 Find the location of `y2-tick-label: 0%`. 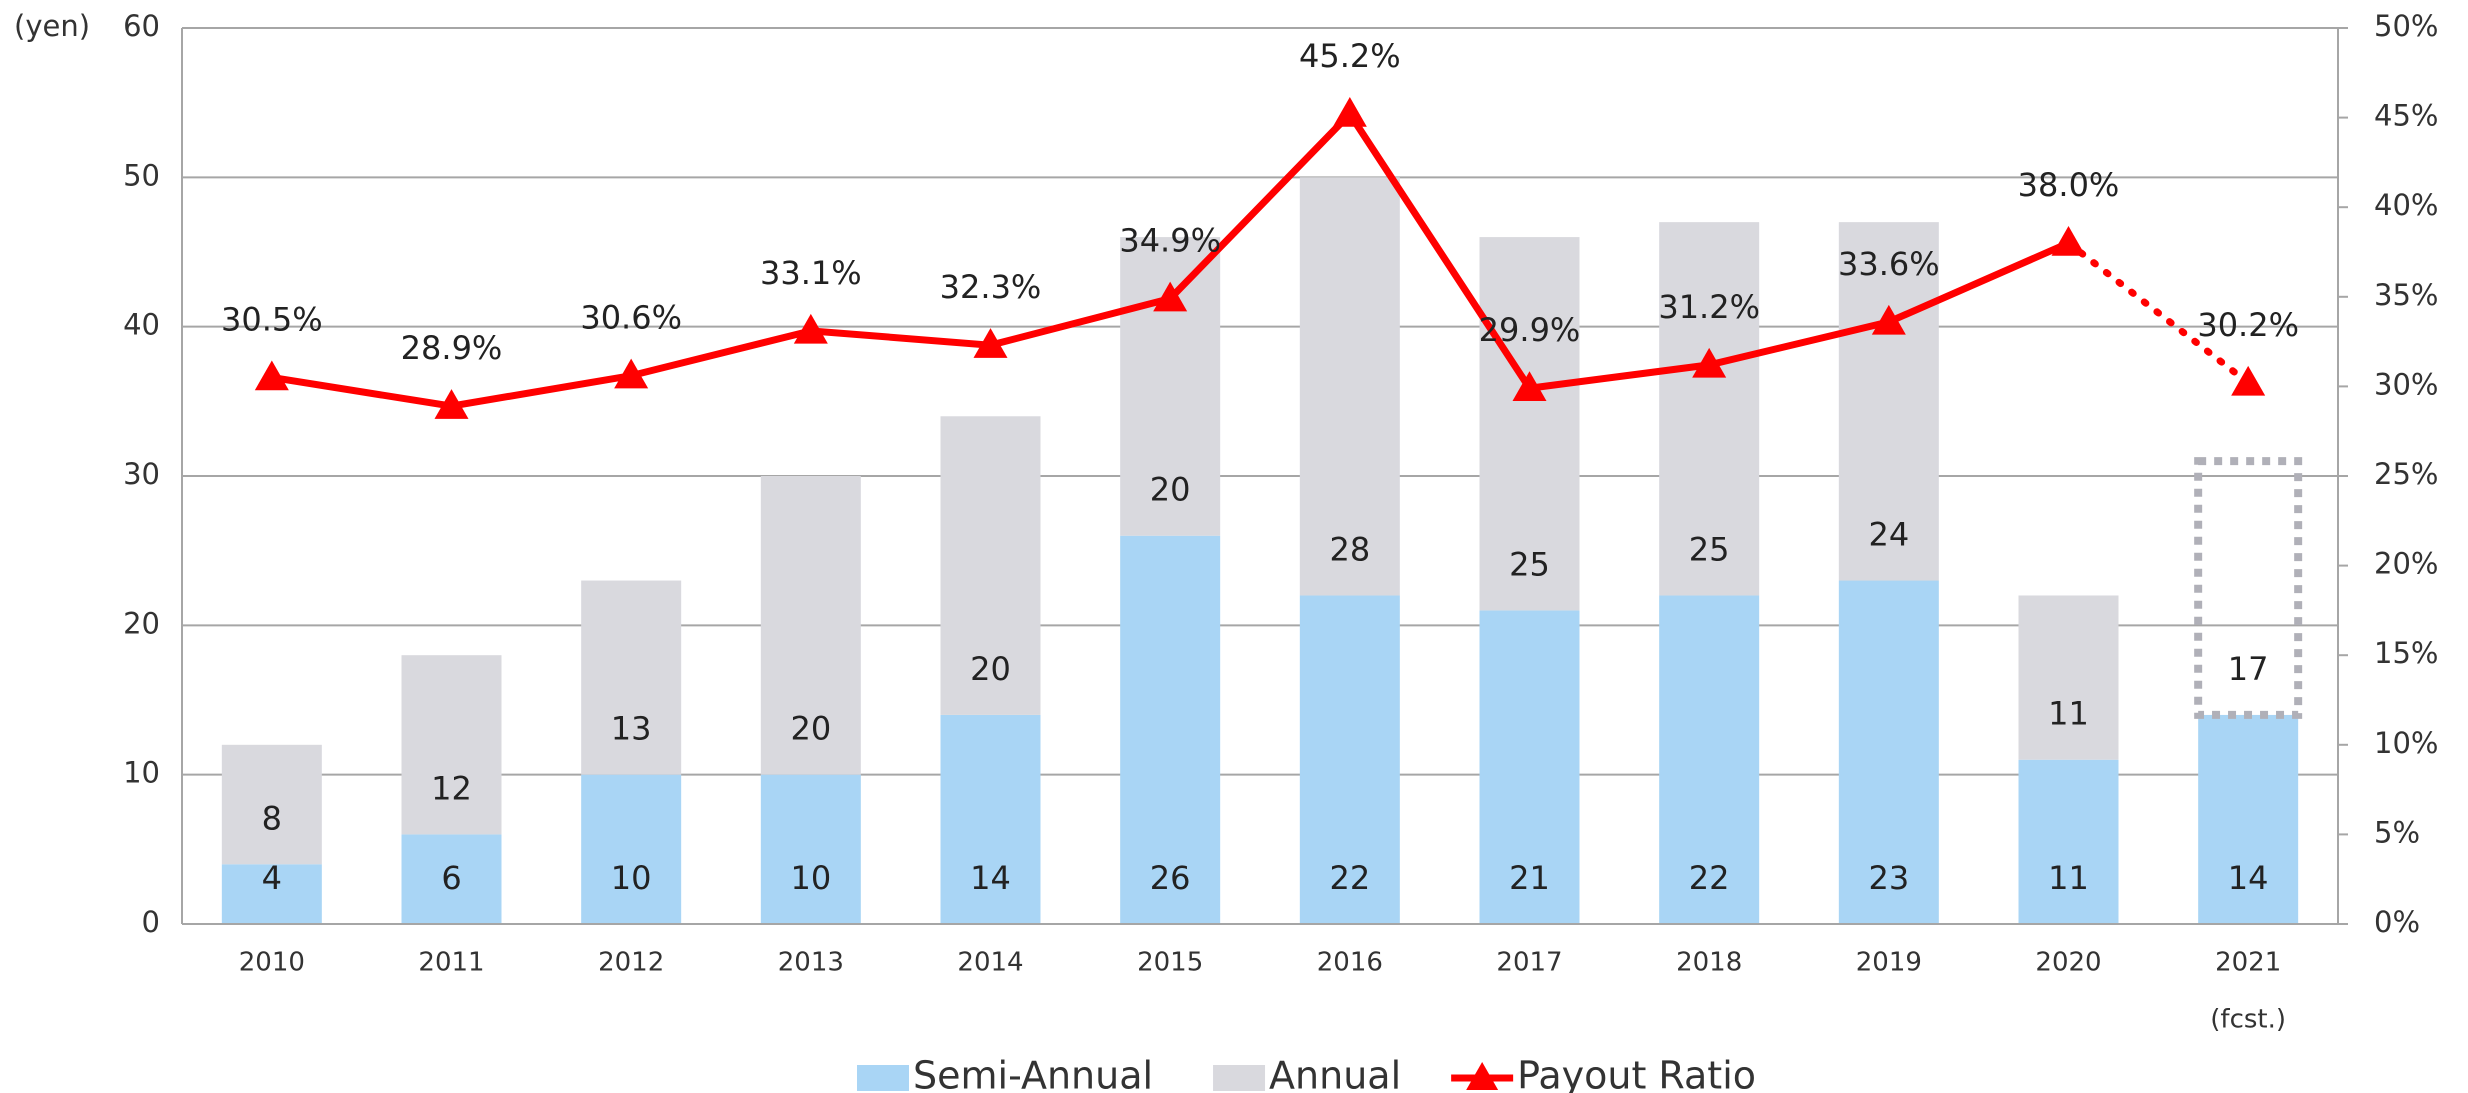

y2-tick-label: 0% is located at coordinates (2397, 922).